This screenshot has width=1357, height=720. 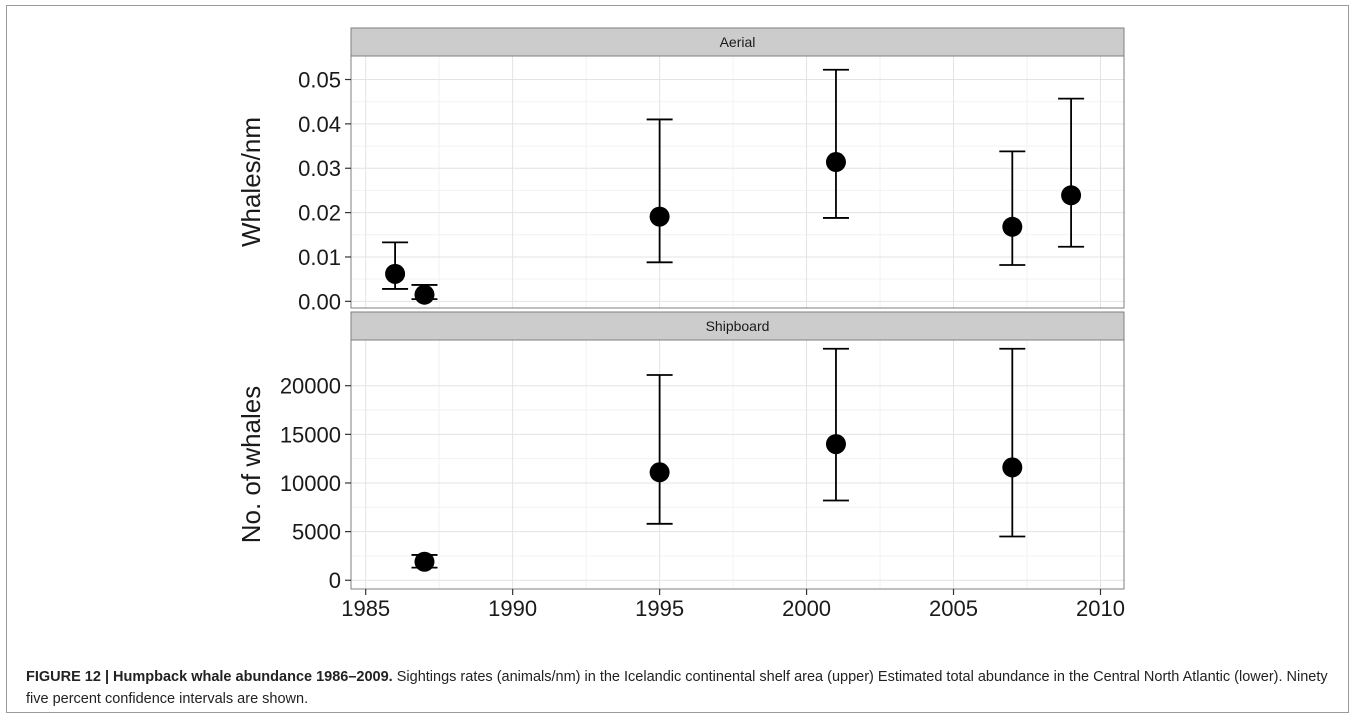 What do you see at coordinates (1100, 608) in the screenshot?
I see `x-tick-label: 2010` at bounding box center [1100, 608].